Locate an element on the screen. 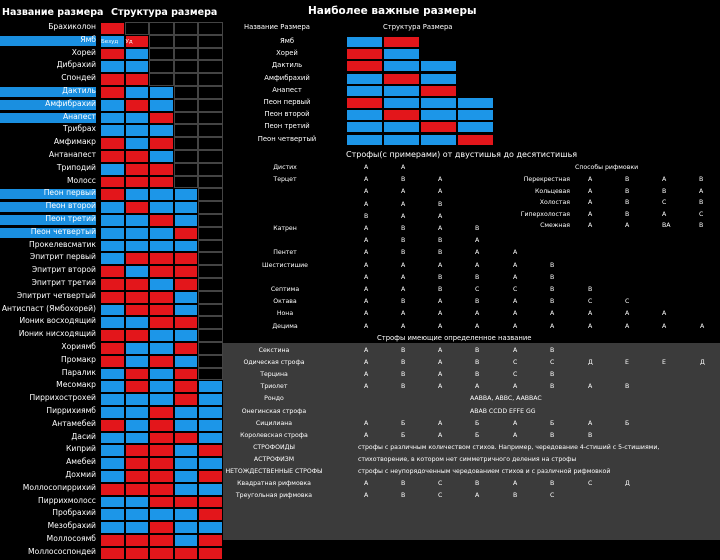  meter-name: Дибрахий is located at coordinates (76, 65).